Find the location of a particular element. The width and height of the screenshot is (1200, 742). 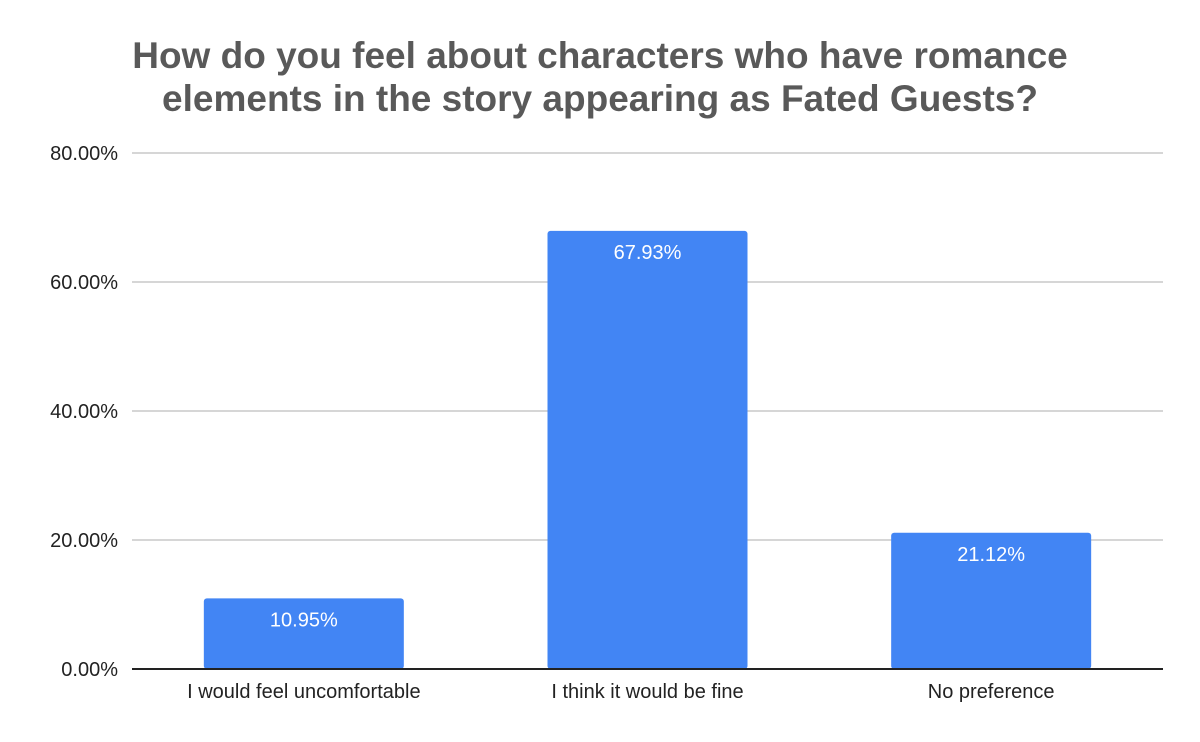

y-tick-label: 60.00% is located at coordinates (84, 283).